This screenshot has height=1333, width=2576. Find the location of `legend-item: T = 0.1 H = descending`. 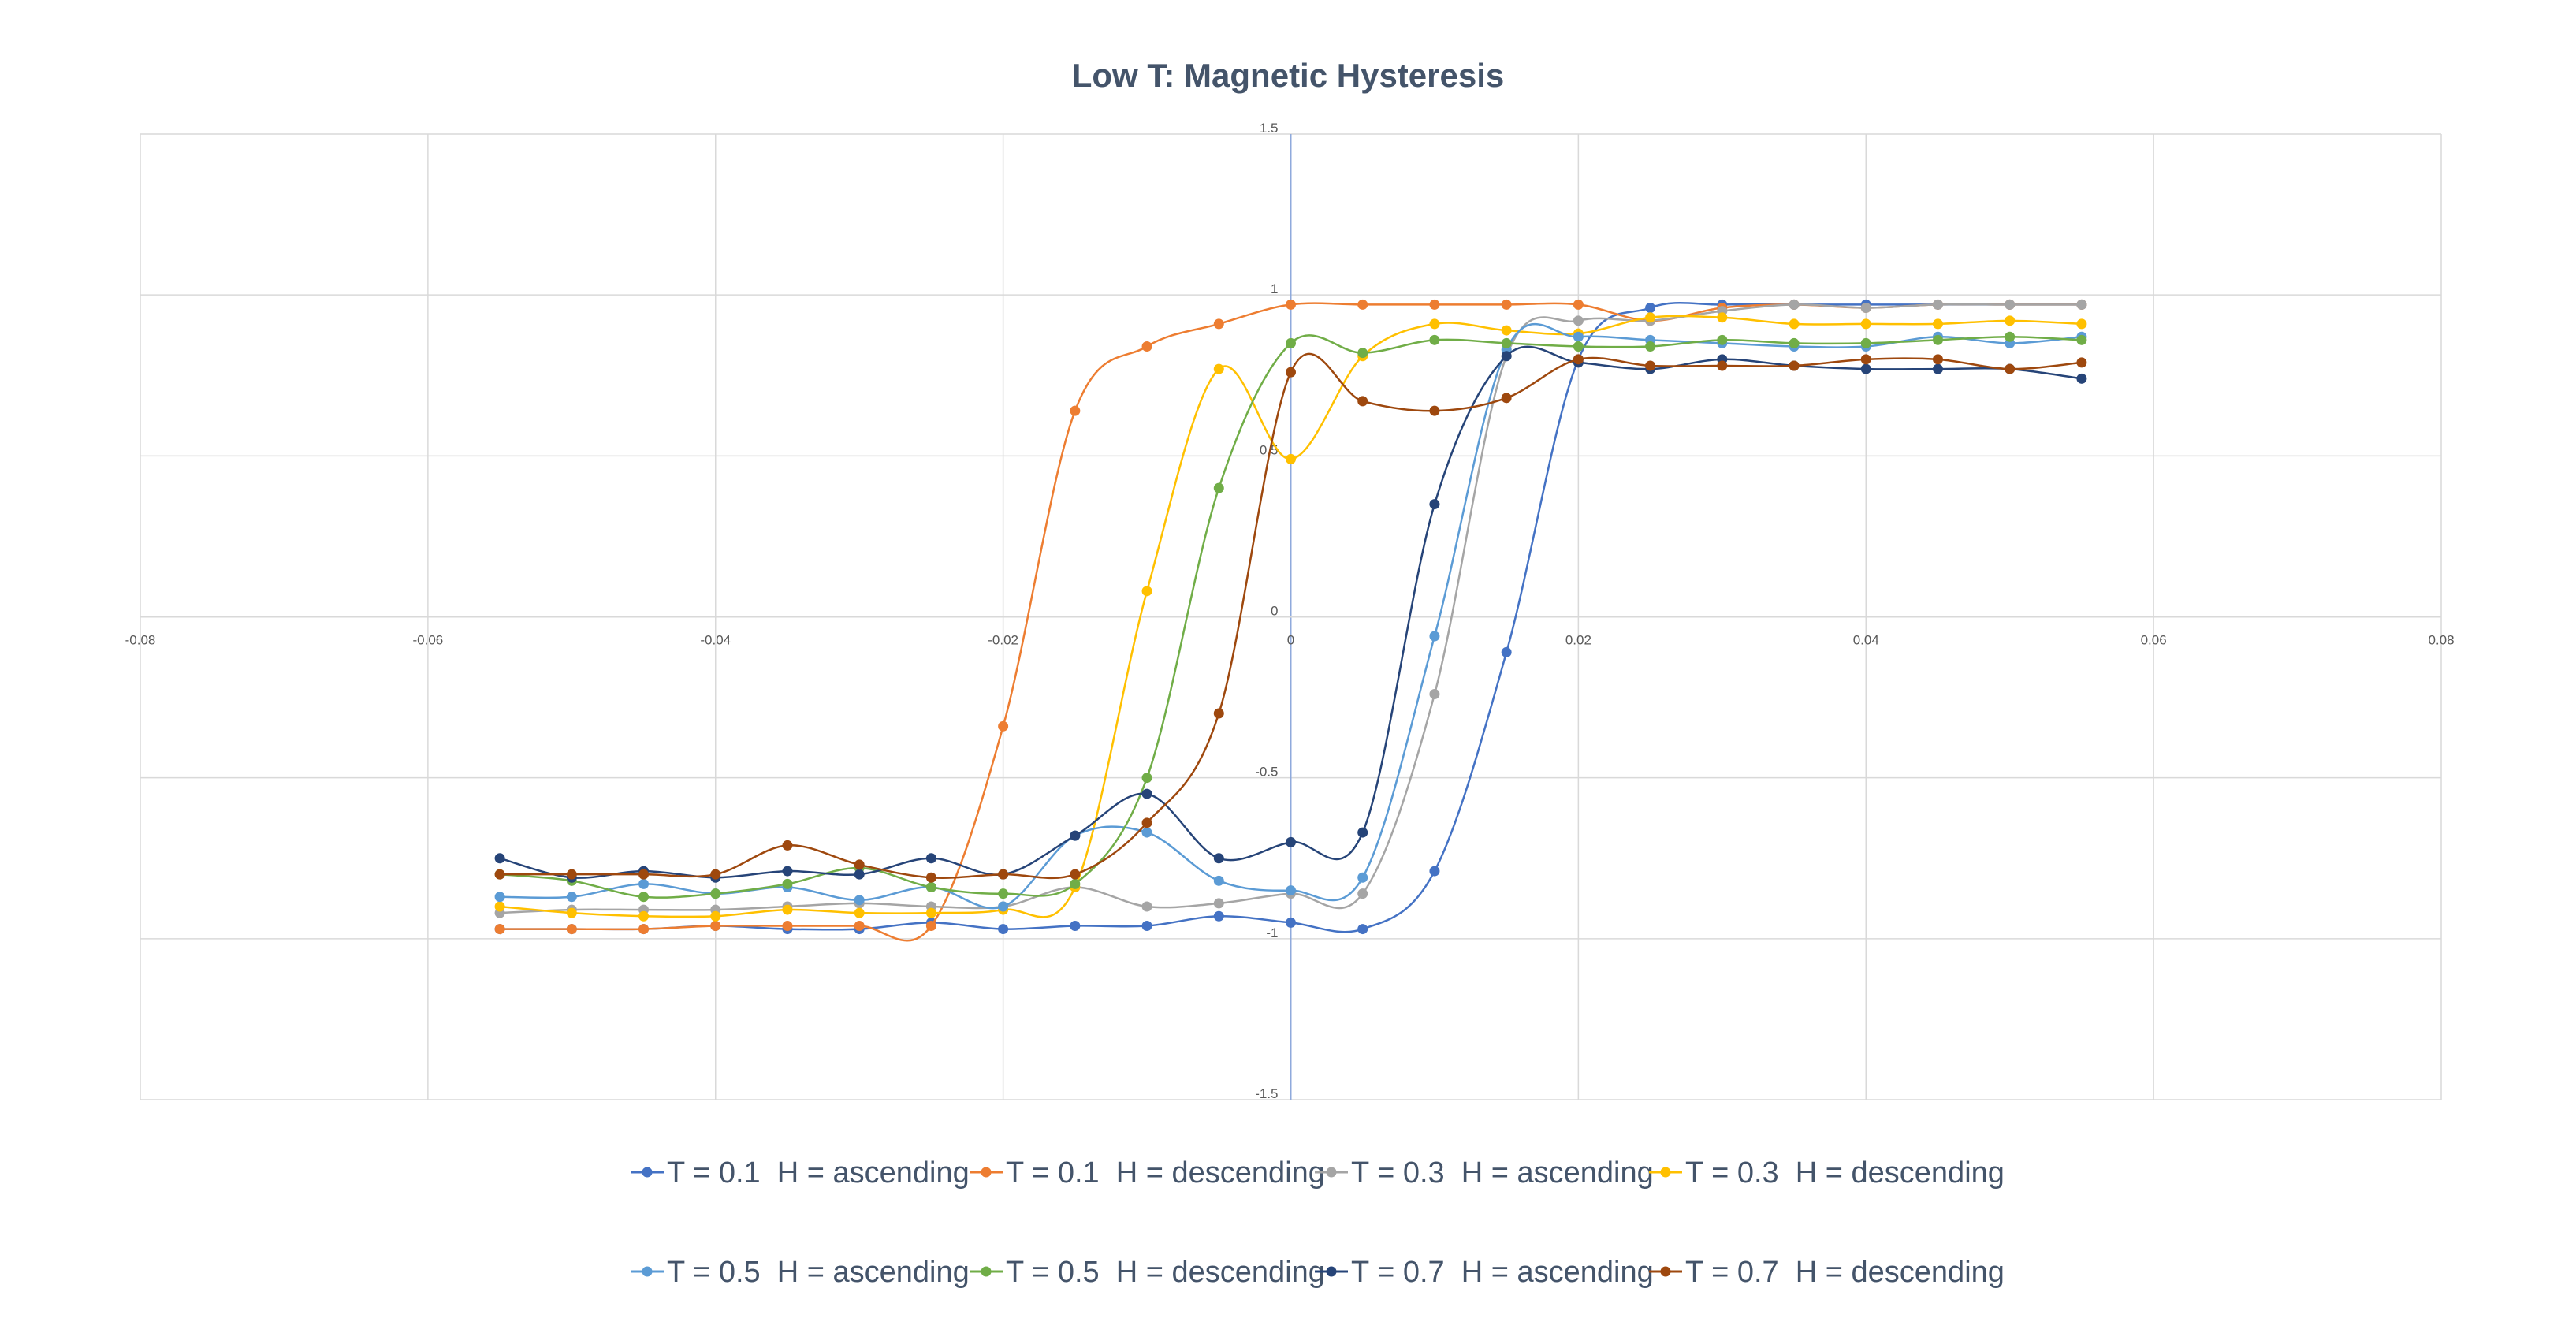

legend-item: T = 0.1 H = descending is located at coordinates (1147, 1173).